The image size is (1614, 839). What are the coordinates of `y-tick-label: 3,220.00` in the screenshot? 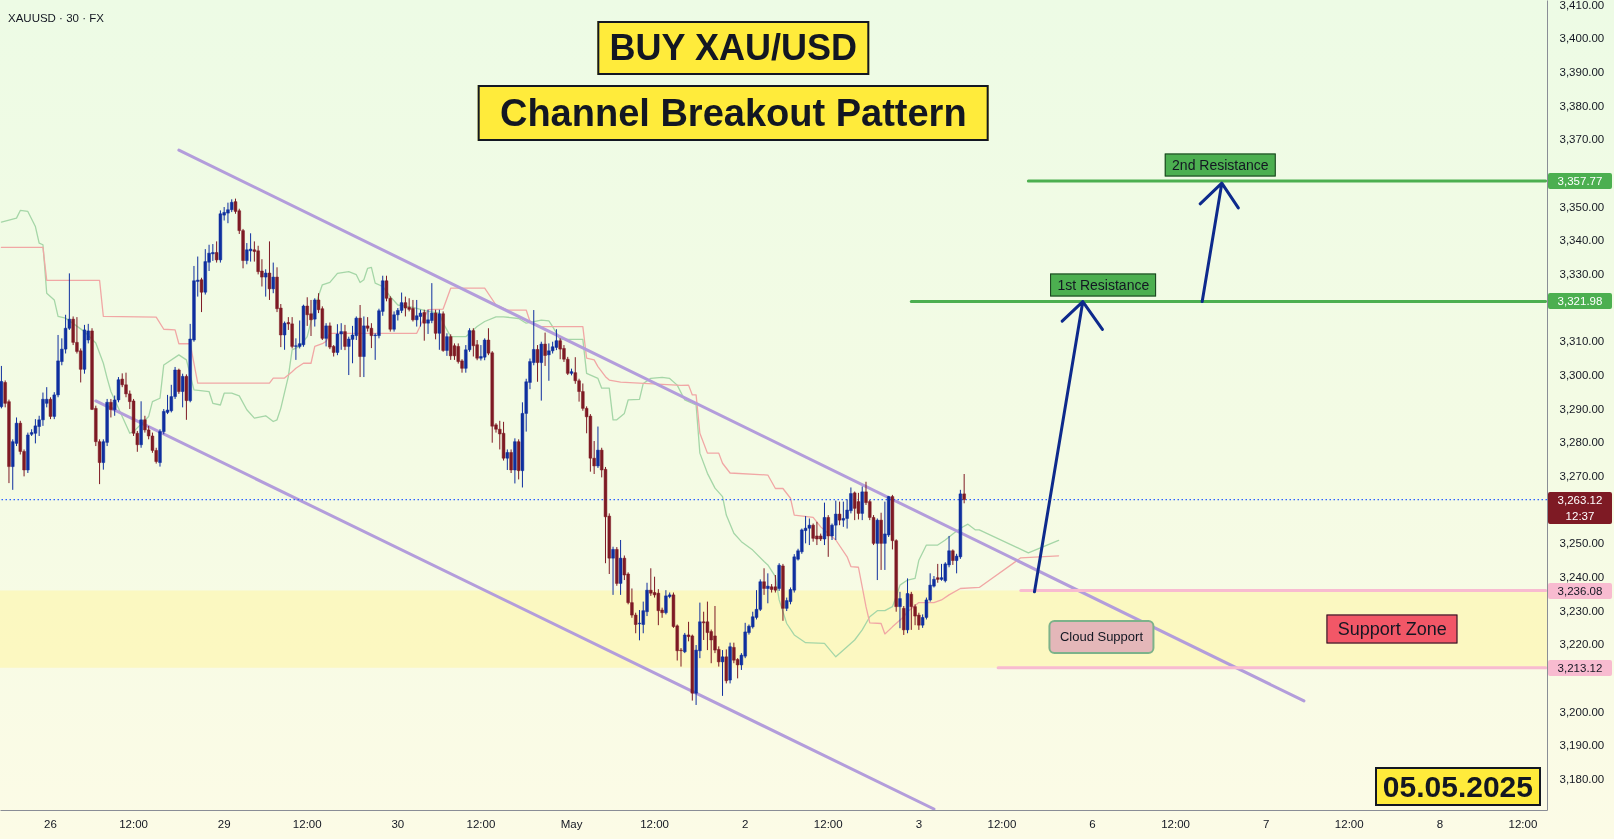 It's located at (1582, 644).